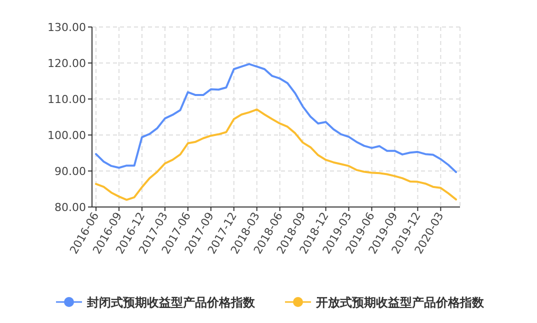 The image size is (537, 323). I want to click on y-tick-label: 120.00, so click(67, 63).